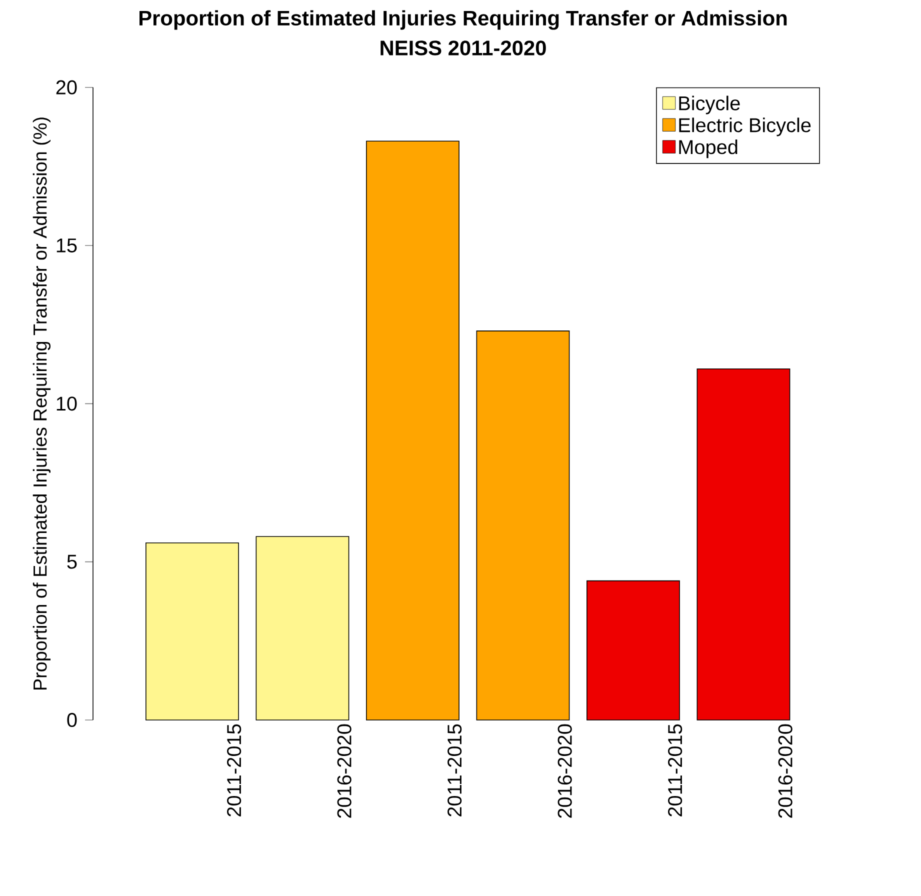 This screenshot has height=896, width=921. What do you see at coordinates (463, 20) in the screenshot?
I see `chart-title: Proportion of Estimated Injuries Requiring Transfer or Admission` at bounding box center [463, 20].